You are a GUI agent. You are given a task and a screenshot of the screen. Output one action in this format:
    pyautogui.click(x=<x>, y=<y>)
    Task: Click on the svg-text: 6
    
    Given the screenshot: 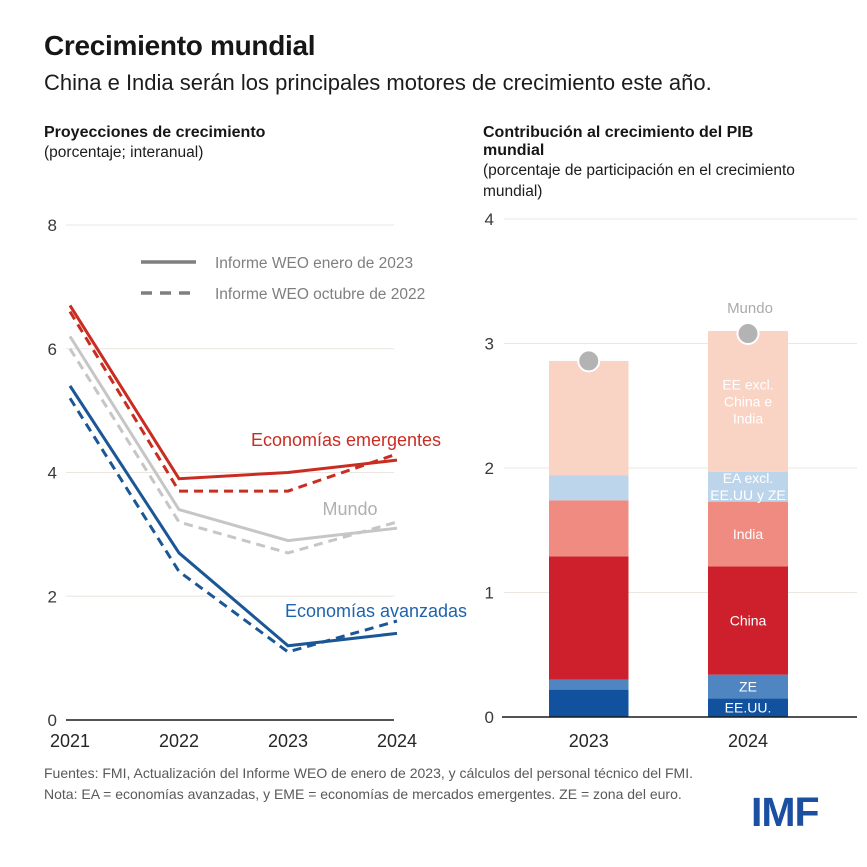 What is the action you would take?
    pyautogui.click(x=52, y=349)
    